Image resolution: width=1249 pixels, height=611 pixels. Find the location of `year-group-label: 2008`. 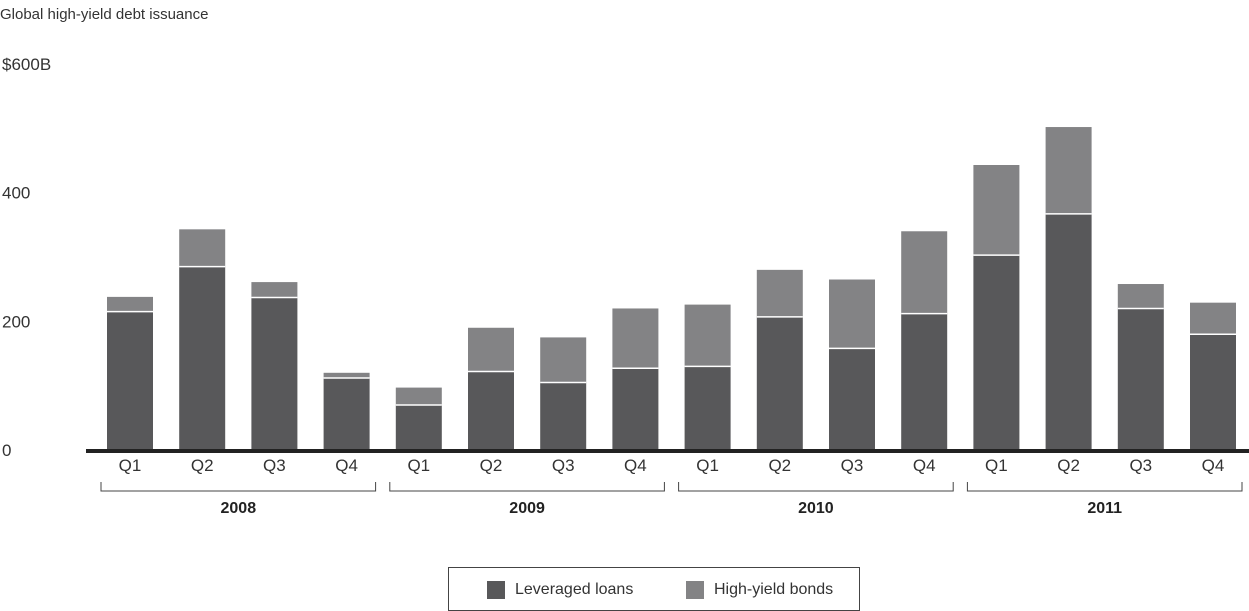

year-group-label: 2008 is located at coordinates (239, 508).